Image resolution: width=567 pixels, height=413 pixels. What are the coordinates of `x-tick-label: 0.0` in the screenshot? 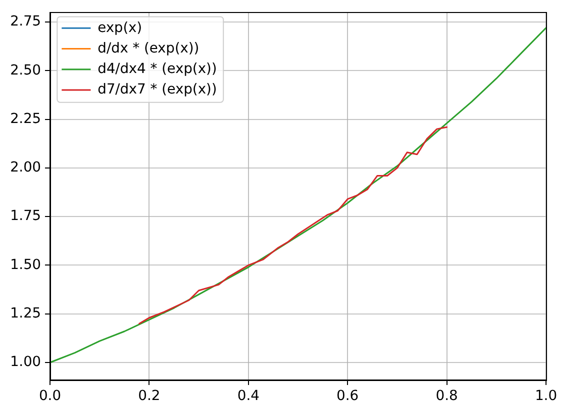 It's located at (50, 396).